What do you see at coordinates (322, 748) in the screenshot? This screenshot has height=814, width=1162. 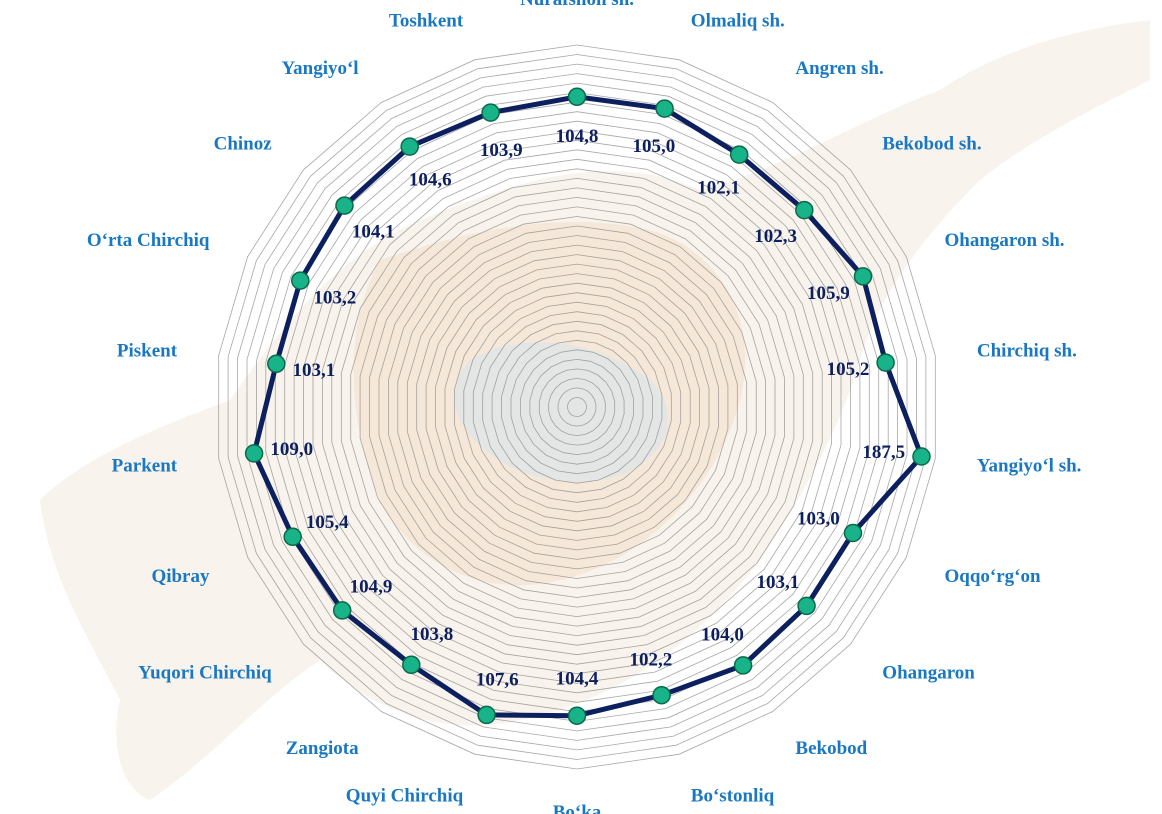 I see `category-label: Zangiota` at bounding box center [322, 748].